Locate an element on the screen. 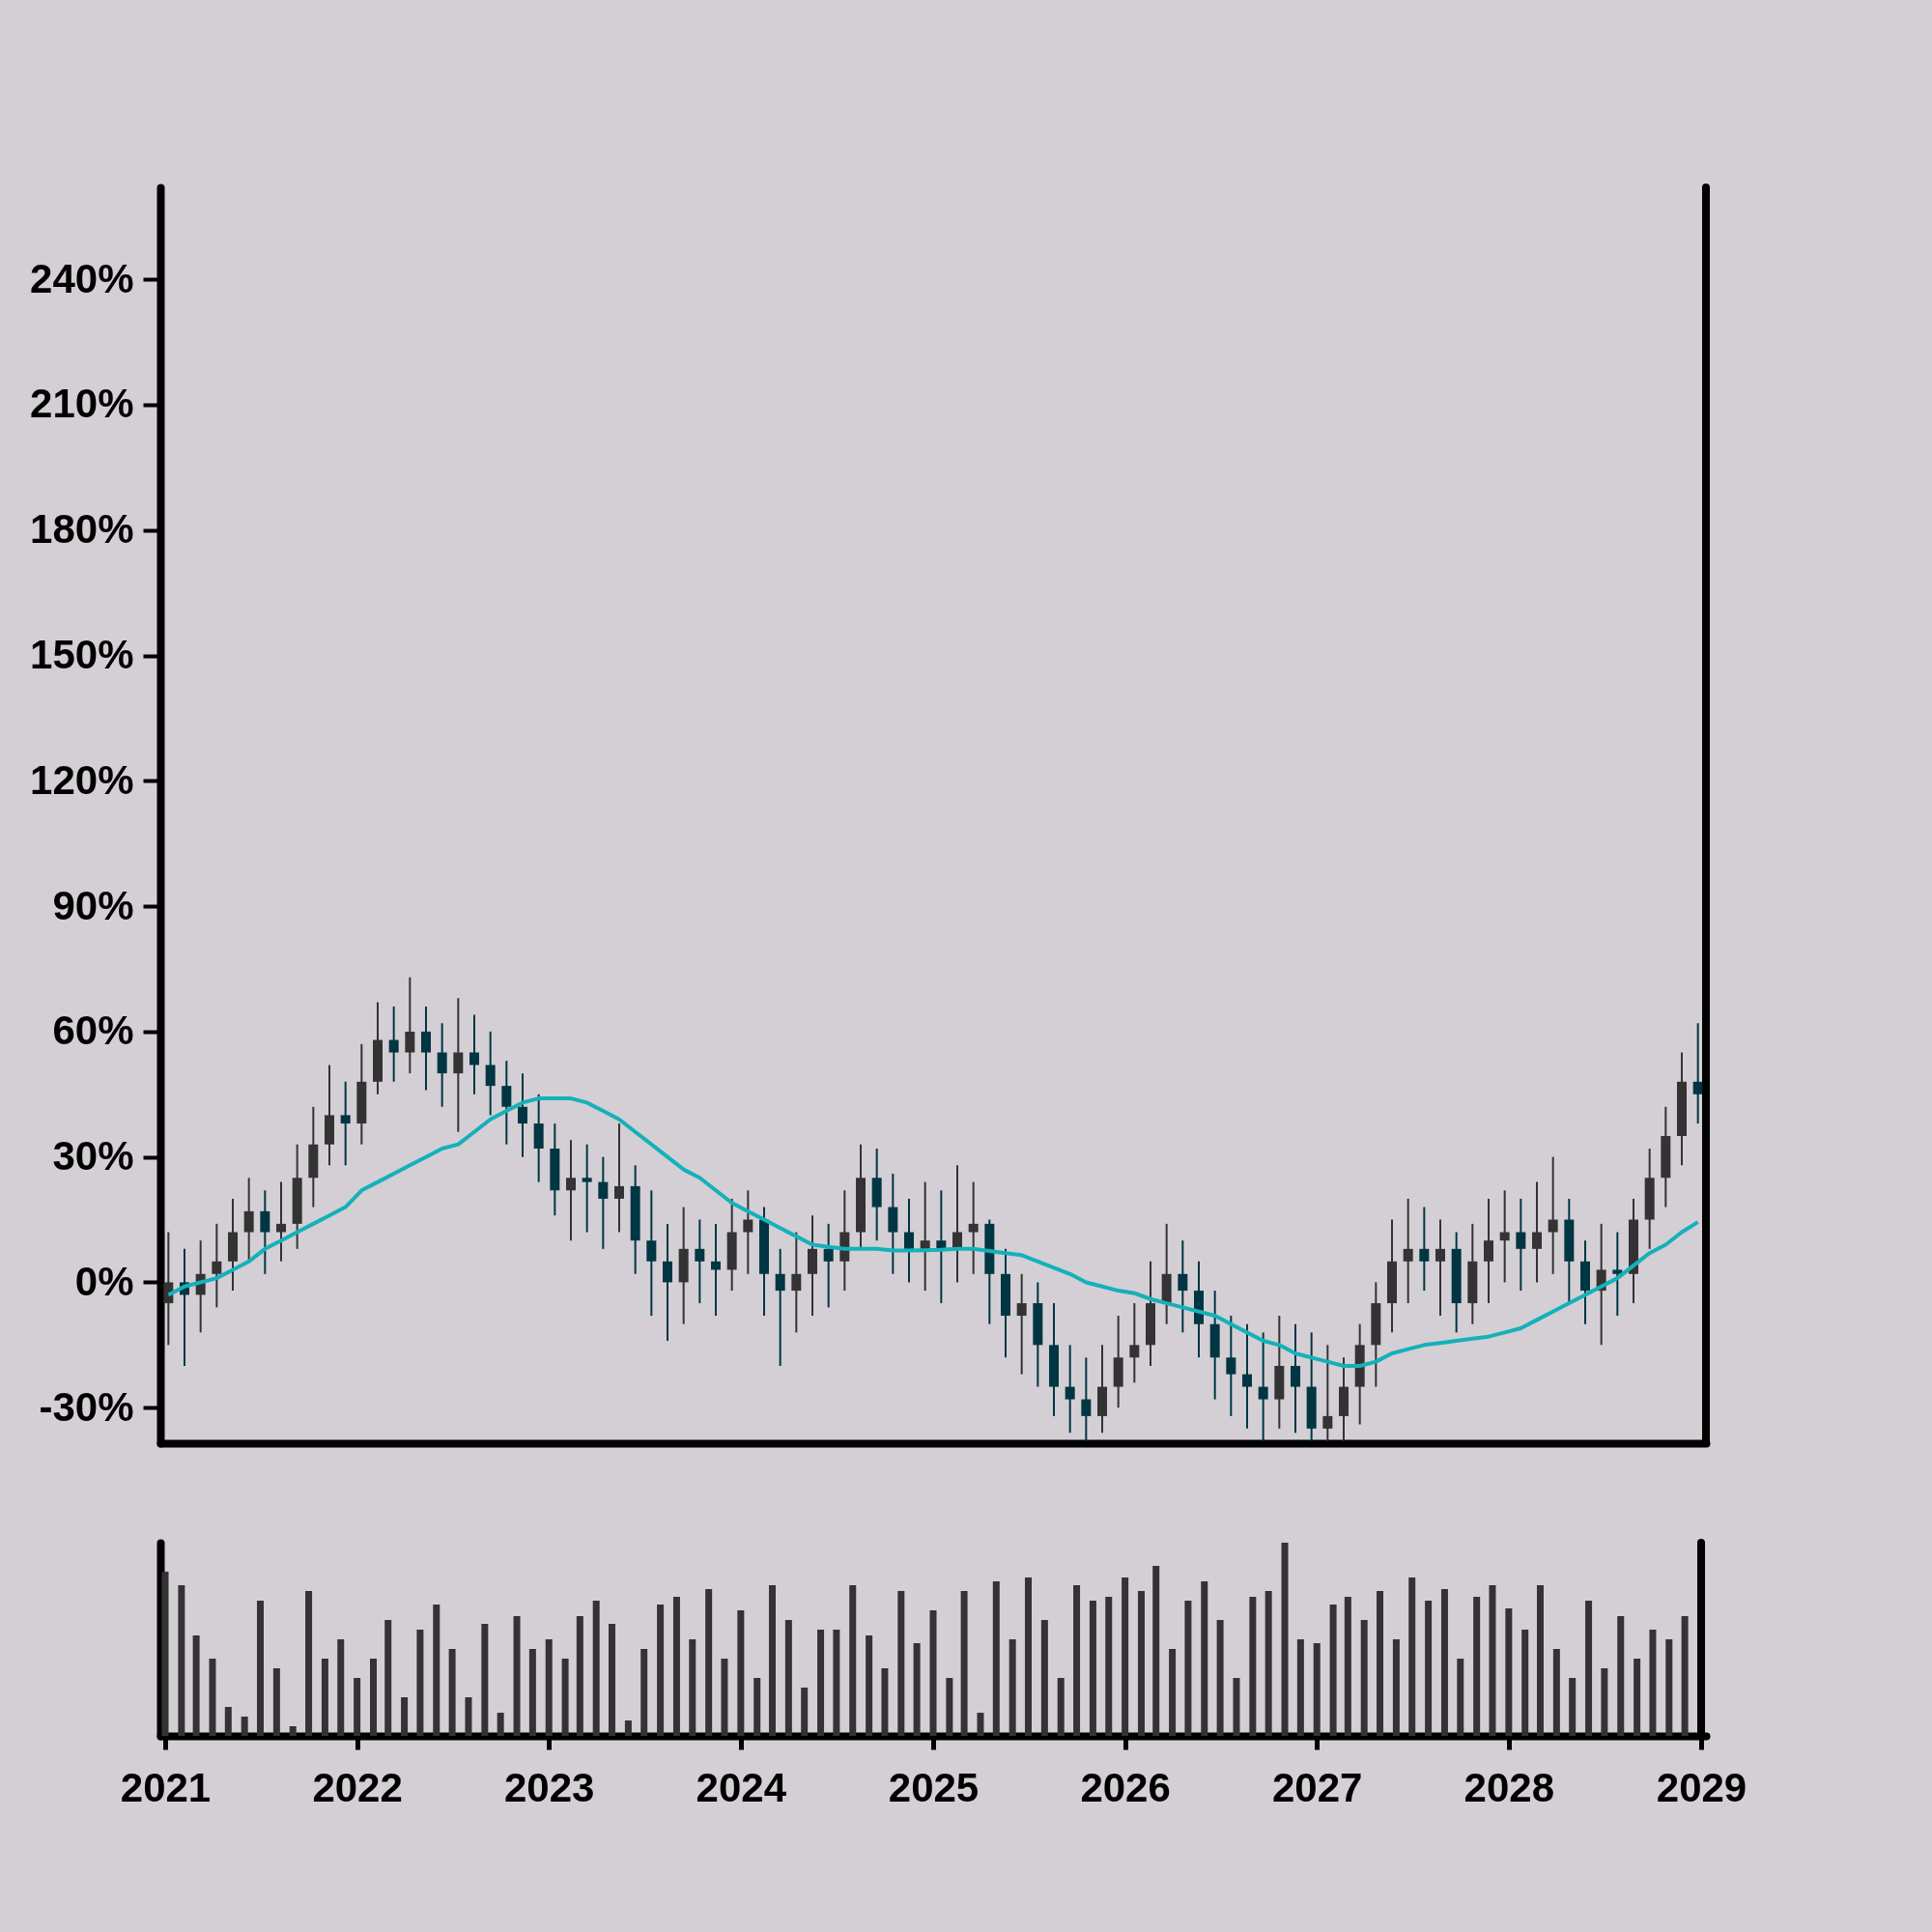 This screenshot has width=1932, height=1932. y-tick-label: 150% is located at coordinates (82, 655).